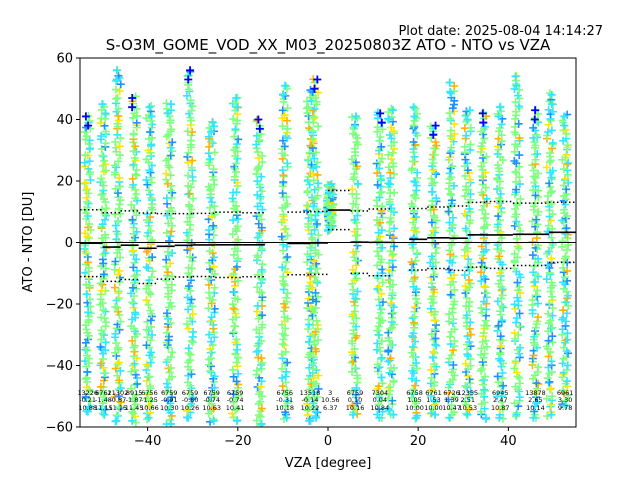  What do you see at coordinates (418, 441) in the screenshot?
I see `x-tick-label: 20` at bounding box center [418, 441].